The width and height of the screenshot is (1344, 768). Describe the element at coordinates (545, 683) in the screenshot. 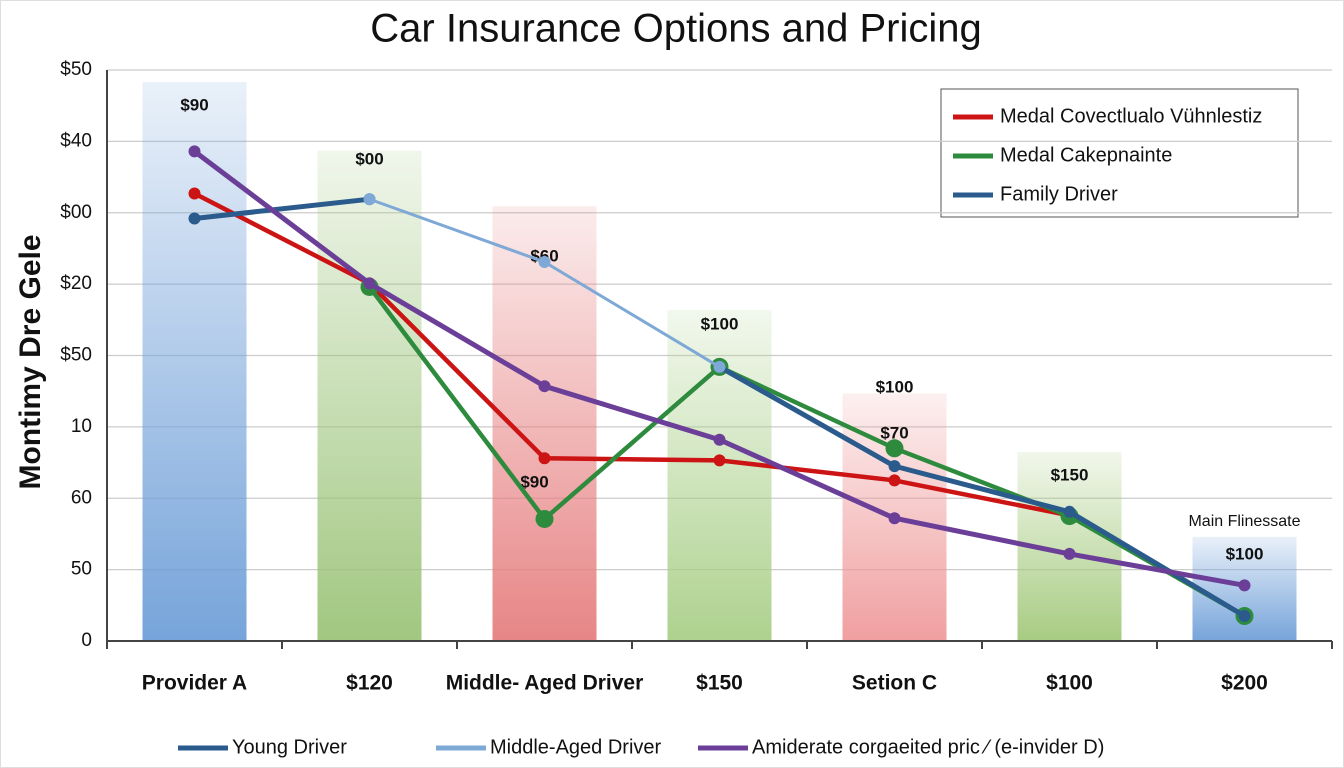

I see `x-tick-label: Middle- Aged Driver` at that location.